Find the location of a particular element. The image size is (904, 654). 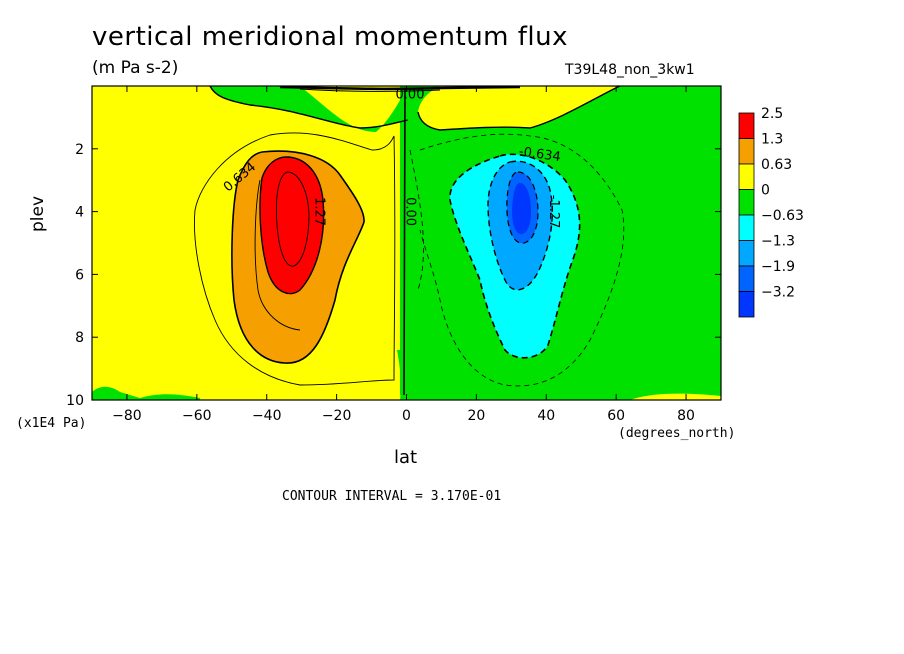

legend-label: −1.3 is located at coordinates (778, 242).